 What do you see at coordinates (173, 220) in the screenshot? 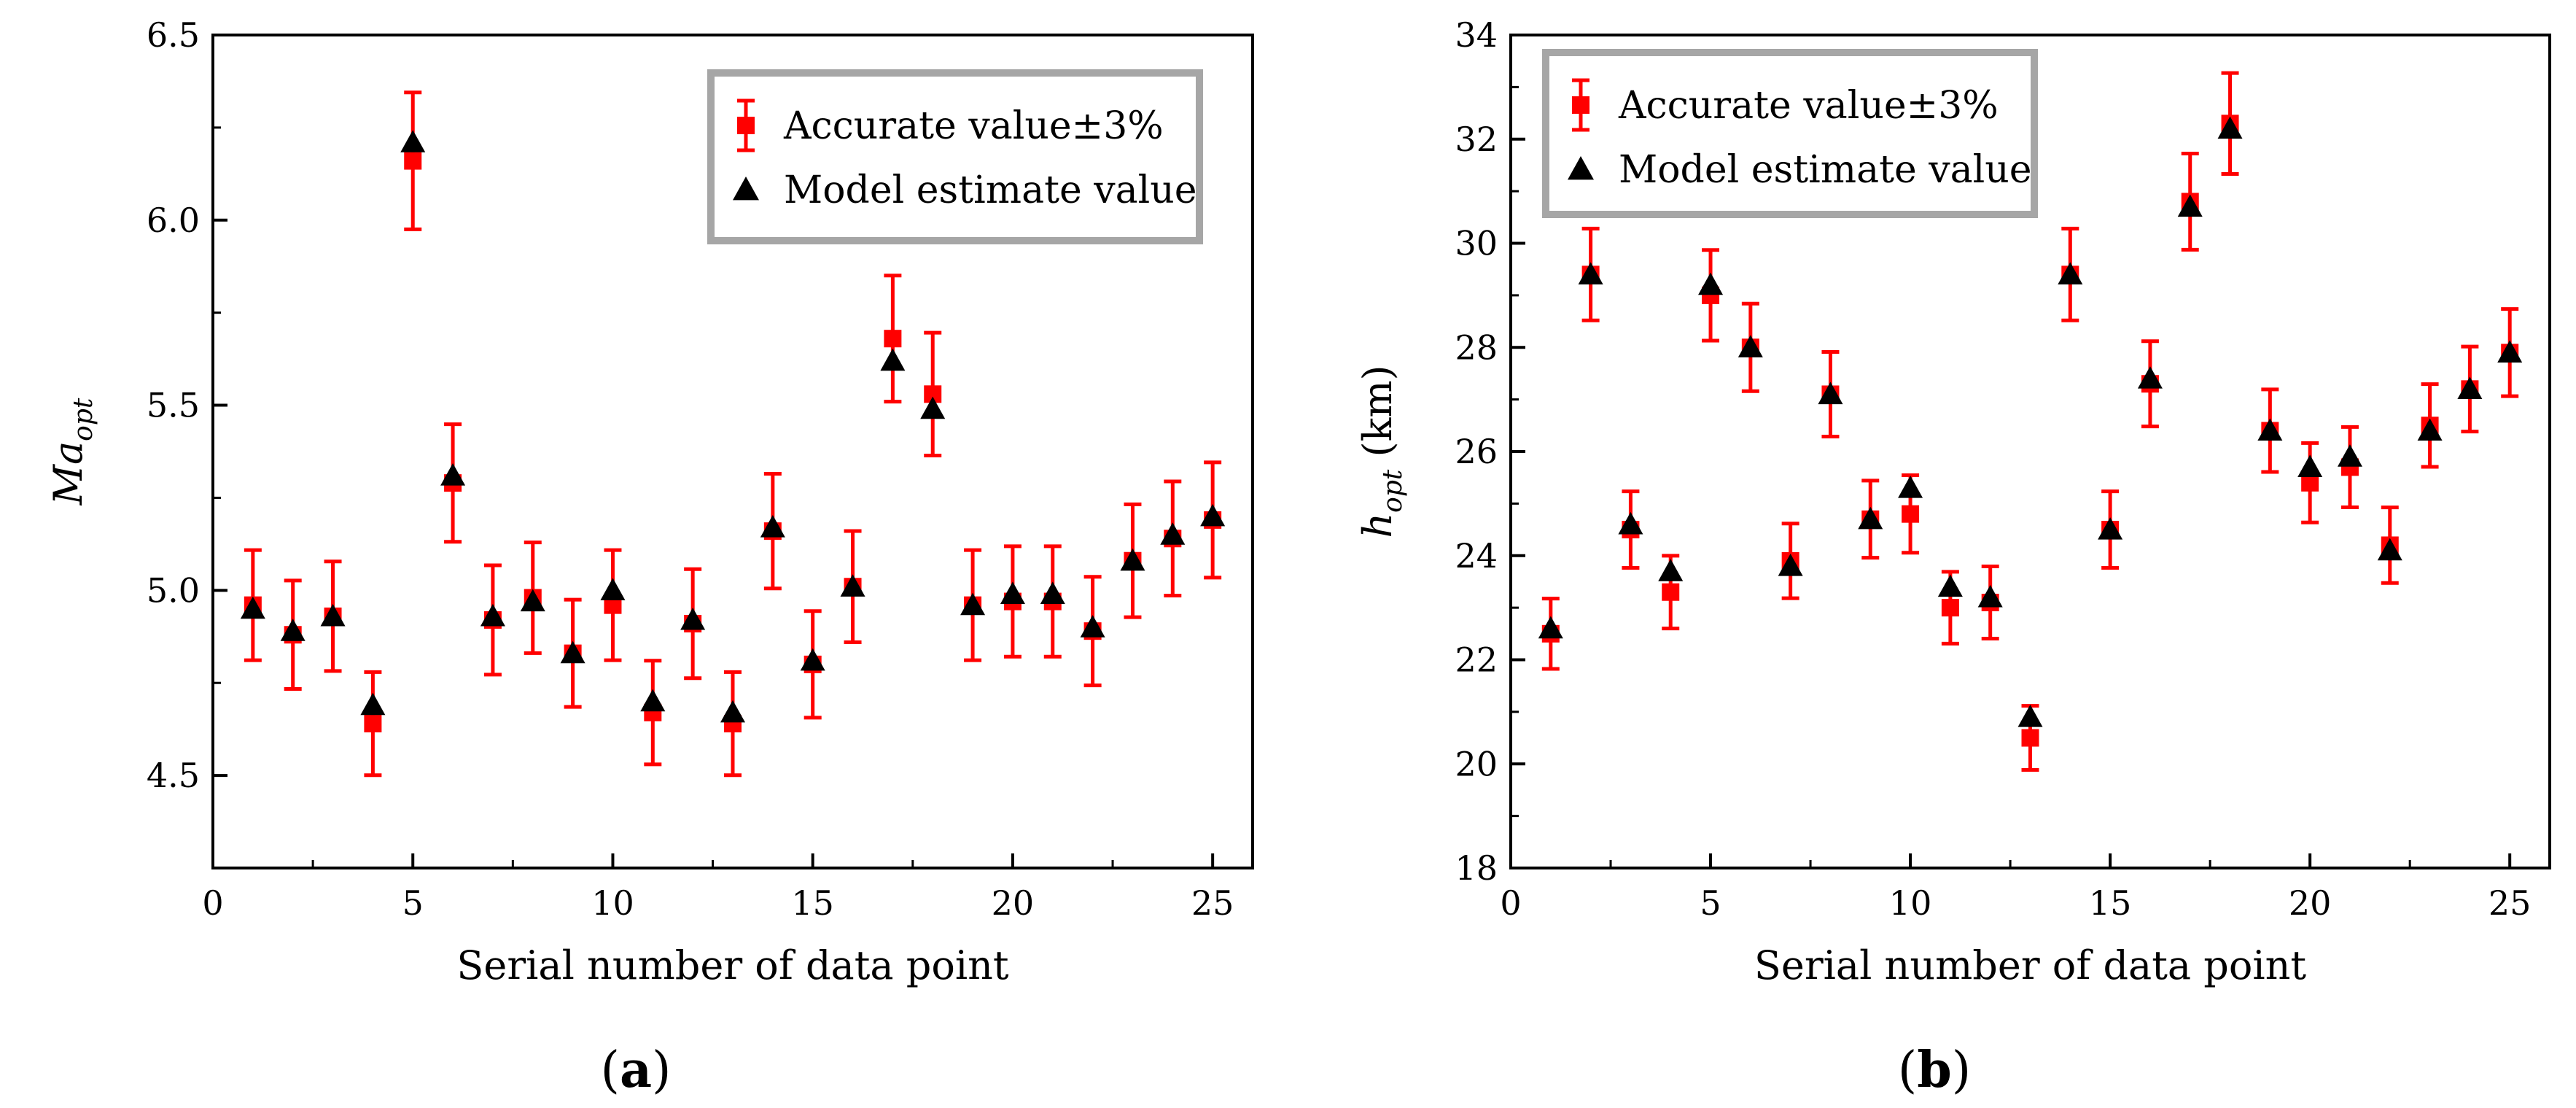
I see `y-tick-label: 6.0` at bounding box center [173, 220].